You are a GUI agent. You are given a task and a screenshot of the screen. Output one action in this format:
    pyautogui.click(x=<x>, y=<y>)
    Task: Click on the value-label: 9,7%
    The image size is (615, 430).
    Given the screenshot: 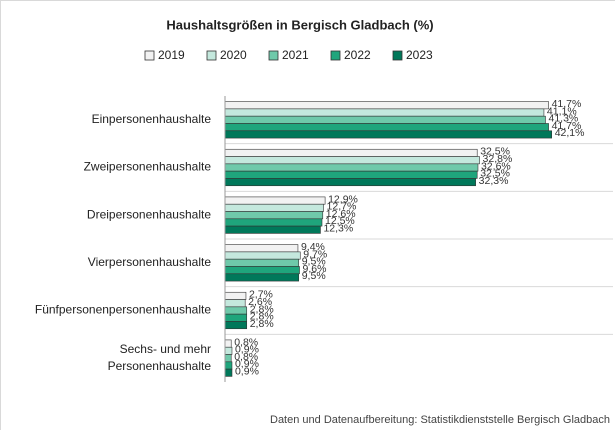 What is the action you would take?
    pyautogui.click(x=315, y=254)
    